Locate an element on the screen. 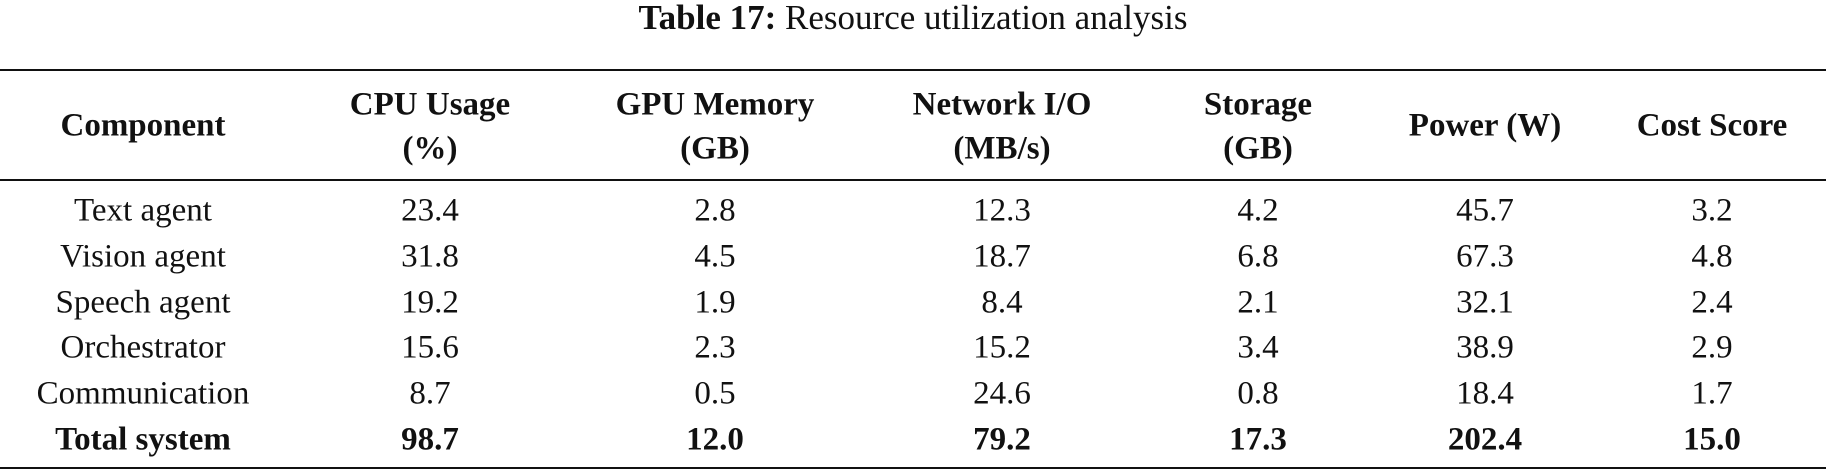 This screenshot has height=471, width=1826. table-cell: 3.2 is located at coordinates (1712, 210).